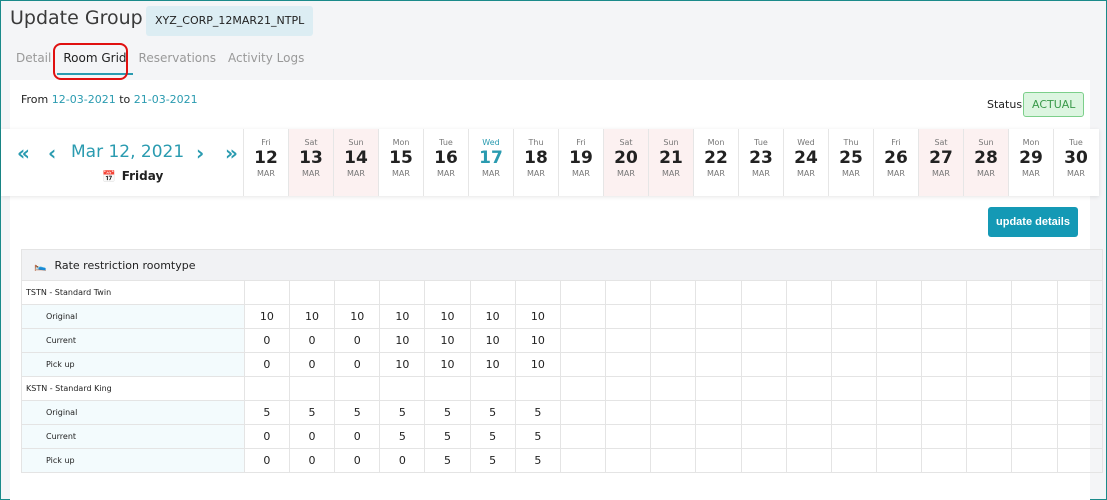 This screenshot has height=500, width=1107. What do you see at coordinates (1031, 142) in the screenshot?
I see `day-name: Mon` at bounding box center [1031, 142].